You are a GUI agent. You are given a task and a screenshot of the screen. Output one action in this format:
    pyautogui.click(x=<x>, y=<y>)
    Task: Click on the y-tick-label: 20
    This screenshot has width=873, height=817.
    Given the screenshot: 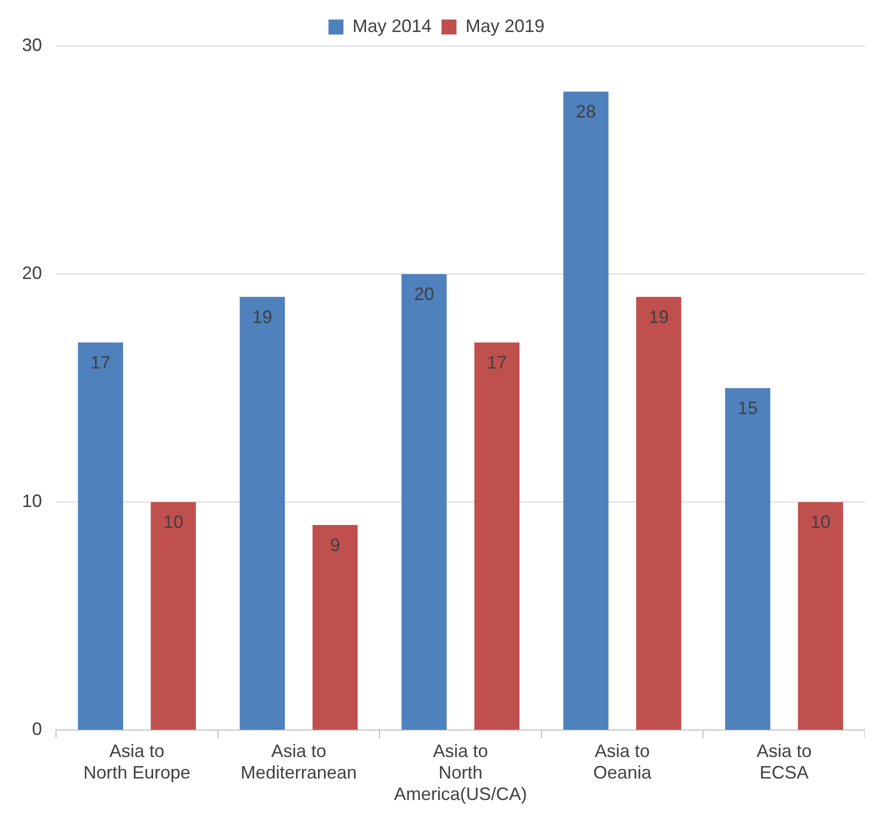 What is the action you would take?
    pyautogui.click(x=32, y=273)
    